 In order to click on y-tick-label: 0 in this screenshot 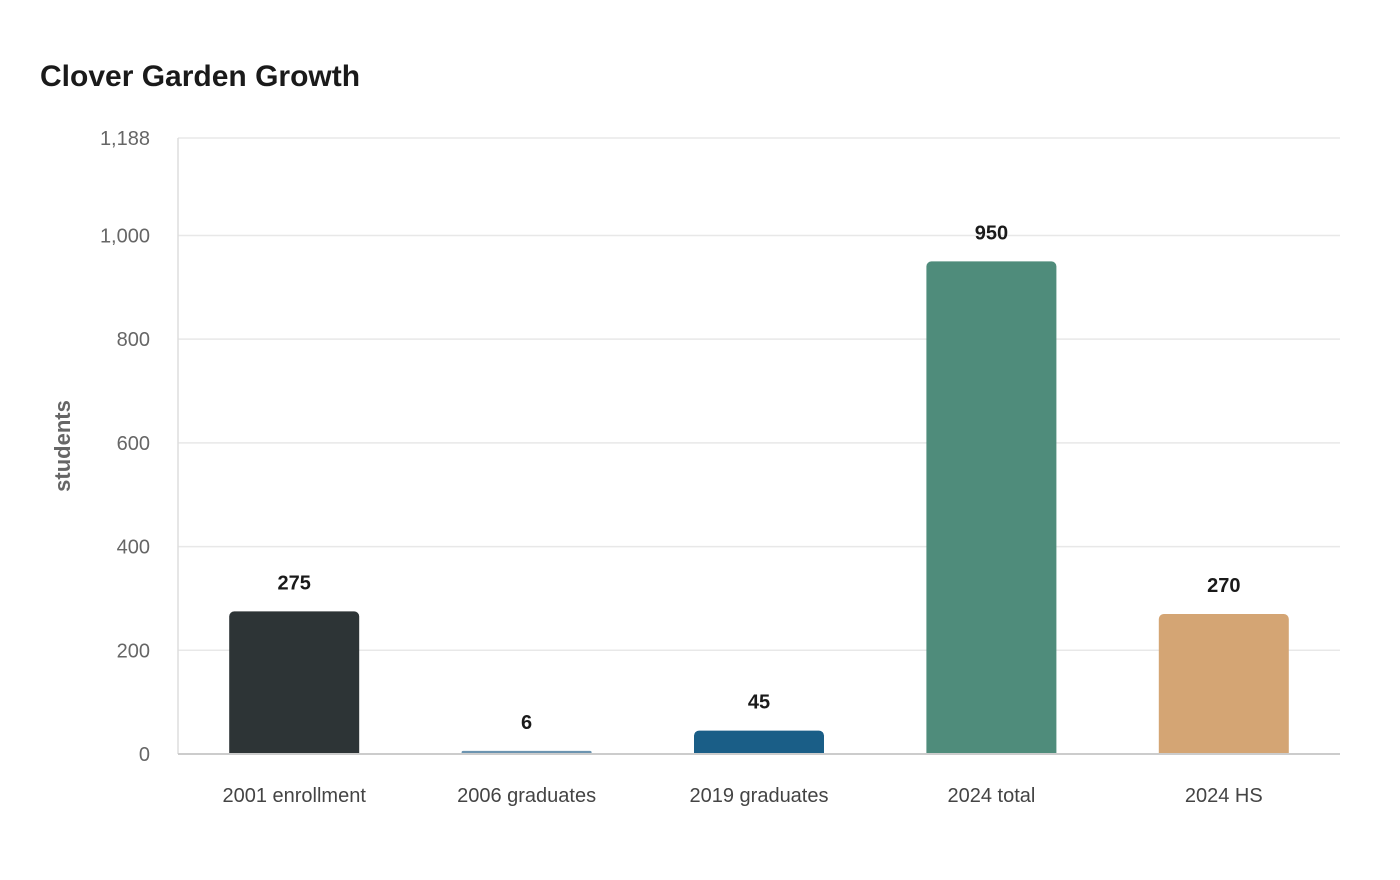, I will do `click(144, 755)`.